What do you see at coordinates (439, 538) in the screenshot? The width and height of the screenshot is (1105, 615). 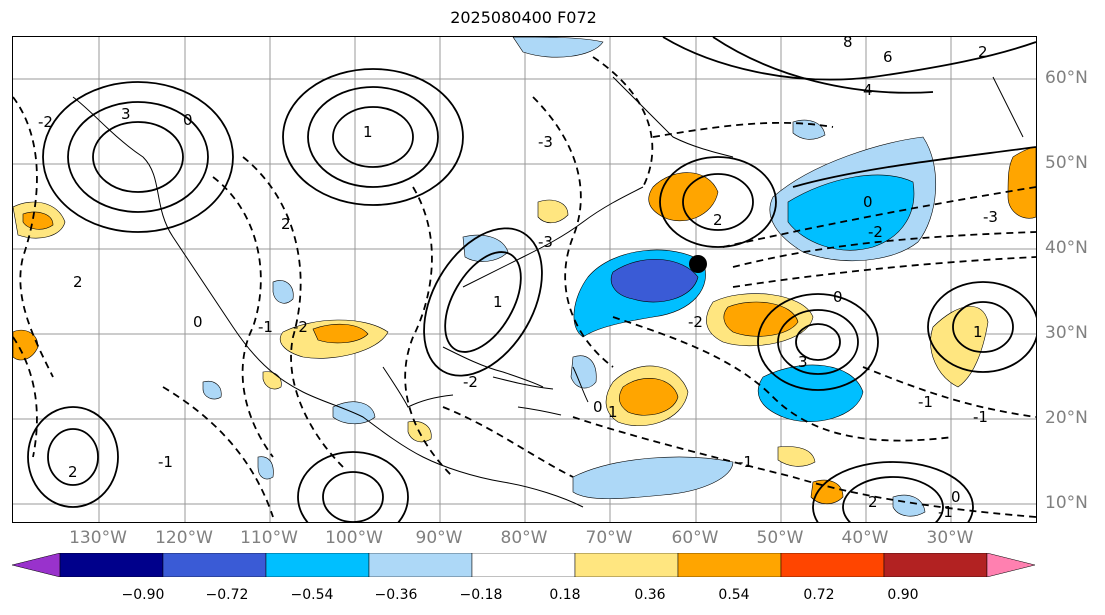 I see `lon-label: 90°W` at bounding box center [439, 538].